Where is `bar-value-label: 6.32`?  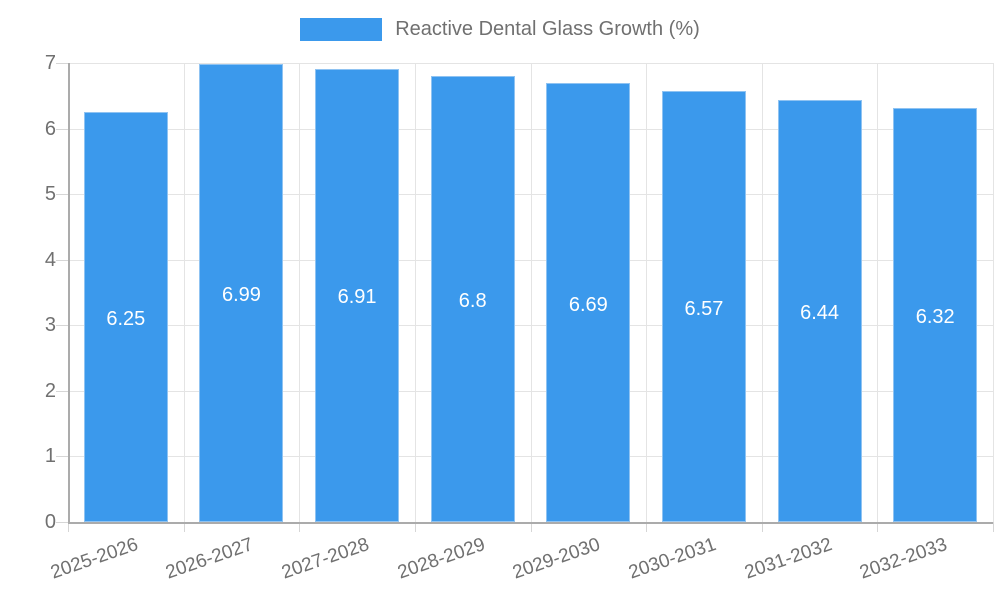 bar-value-label: 6.32 is located at coordinates (935, 316).